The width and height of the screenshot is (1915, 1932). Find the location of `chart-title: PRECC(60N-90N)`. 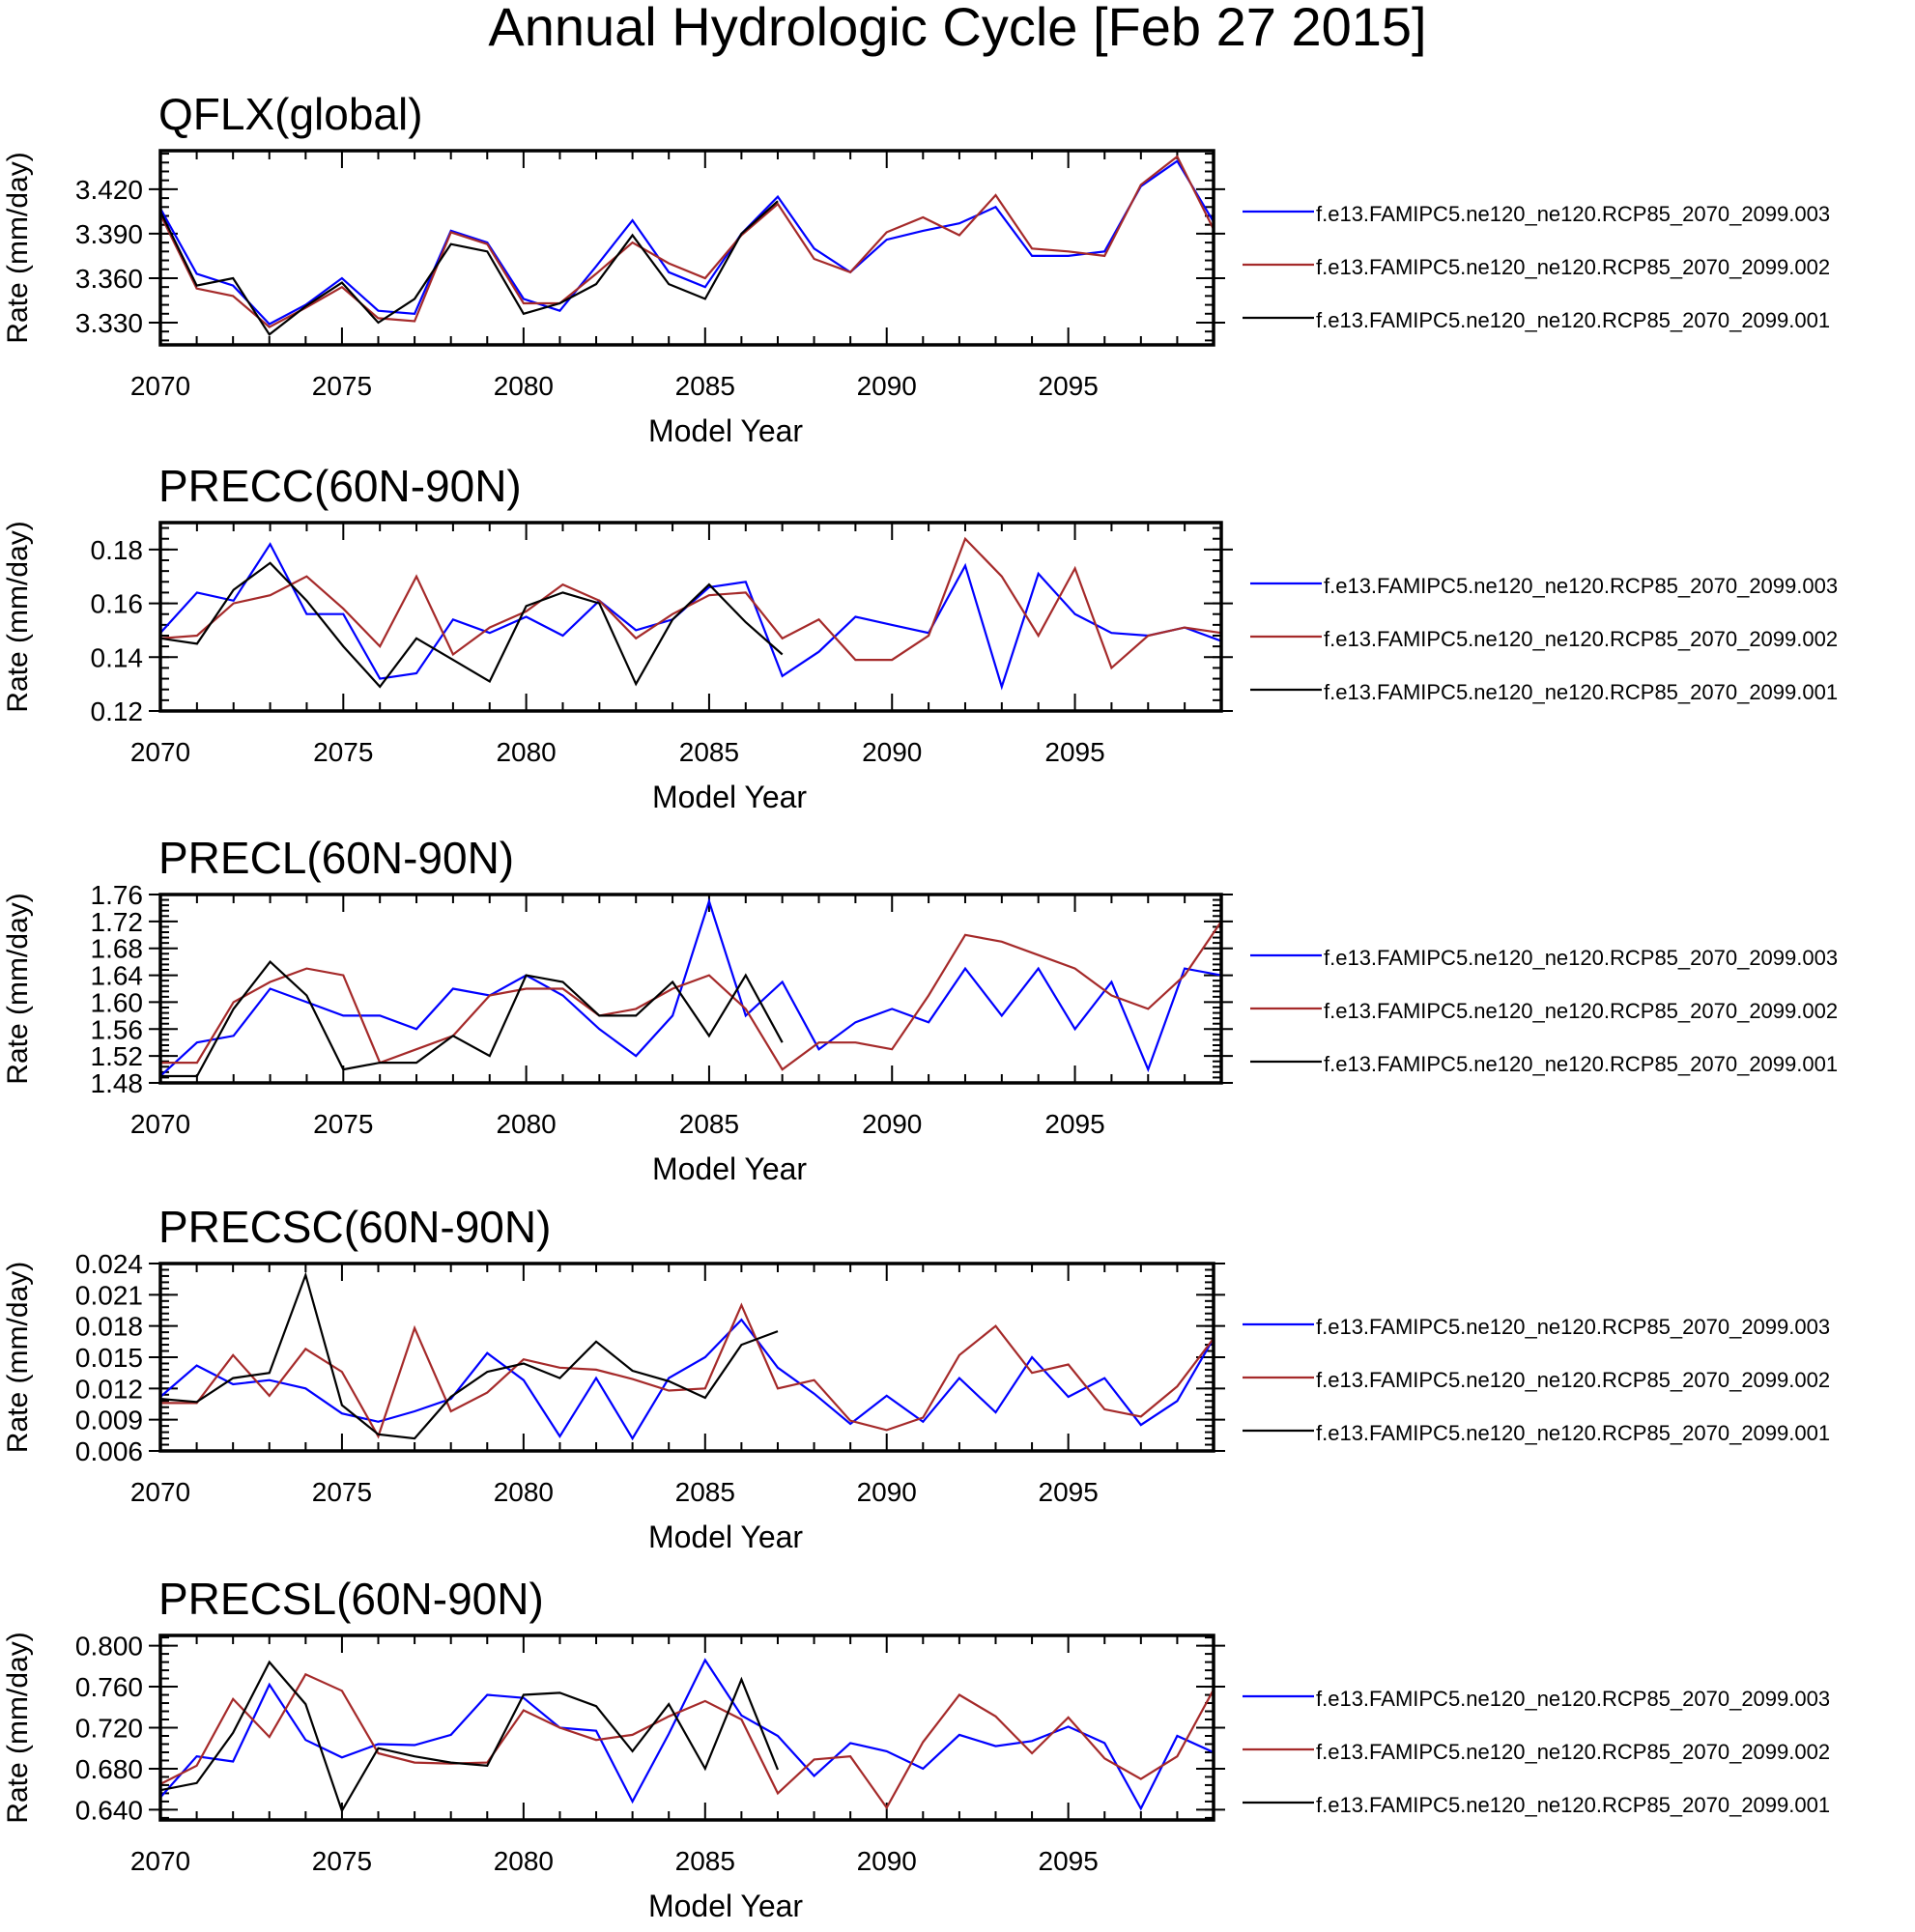

chart-title: PRECC(60N-90N) is located at coordinates (340, 486).